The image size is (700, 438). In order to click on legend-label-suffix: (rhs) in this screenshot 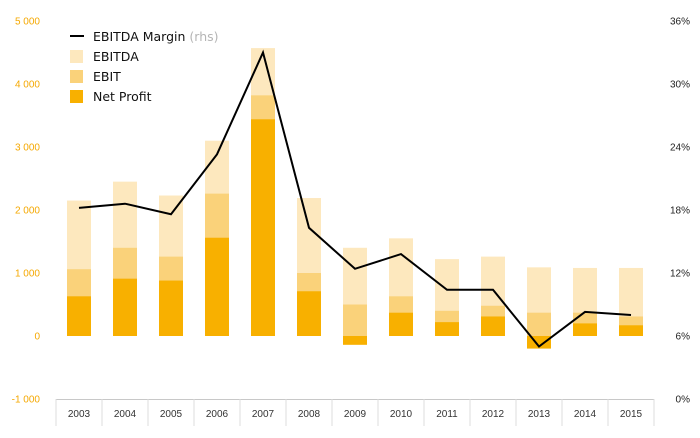, I will do `click(204, 36)`.